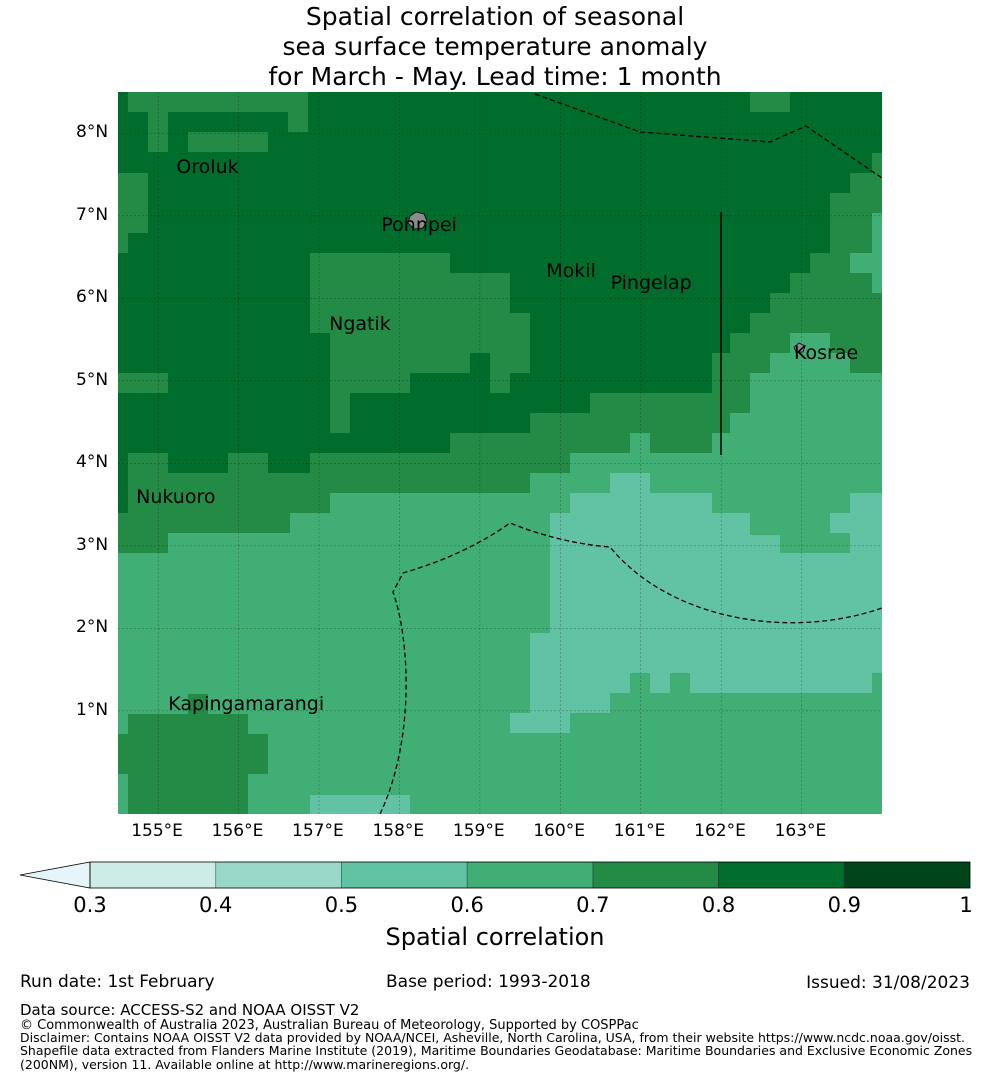 The width and height of the screenshot is (990, 1080). I want to click on title-line-1: Spatial correlation of seasonal, so click(495, 16).